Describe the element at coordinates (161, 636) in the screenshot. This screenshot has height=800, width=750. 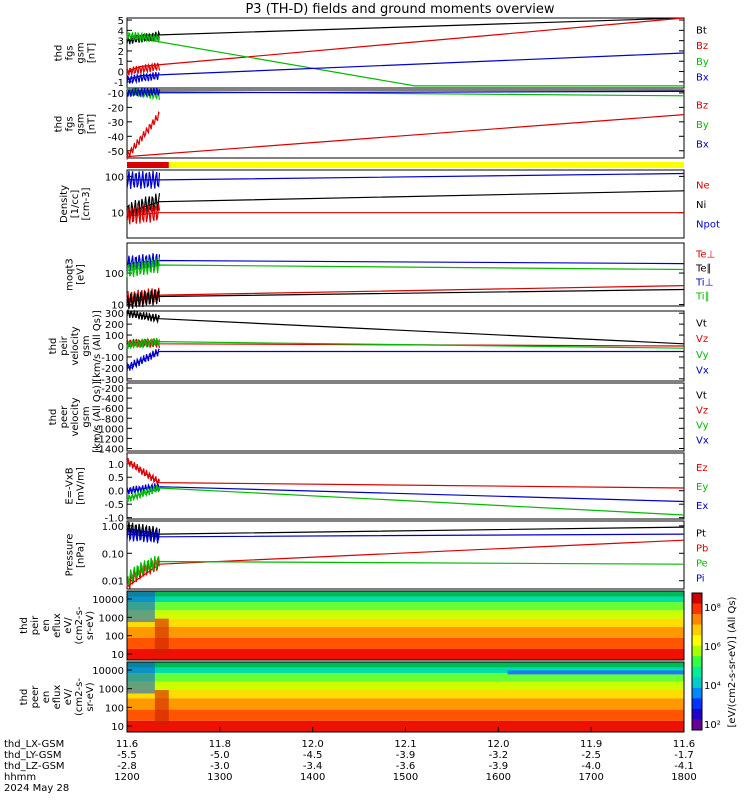
I see `spectrogram-disturbance` at that location.